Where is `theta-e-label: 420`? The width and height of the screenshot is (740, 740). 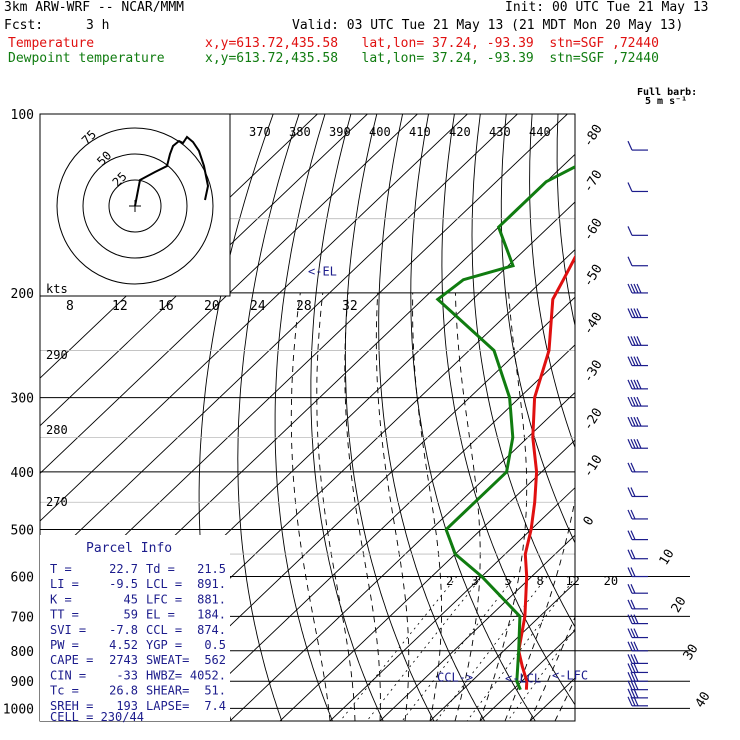 theta-e-label: 420 is located at coordinates (460, 132).